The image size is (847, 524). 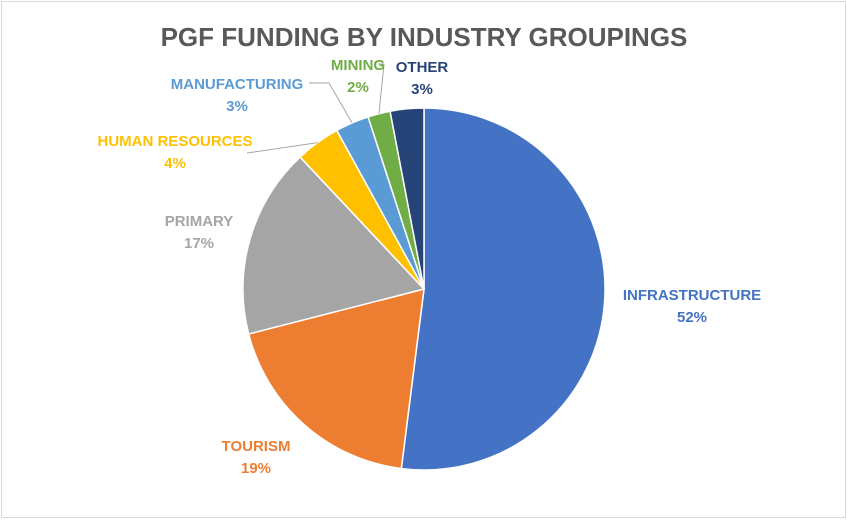 I want to click on slice-label-name-other: OTHER, so click(x=422, y=67).